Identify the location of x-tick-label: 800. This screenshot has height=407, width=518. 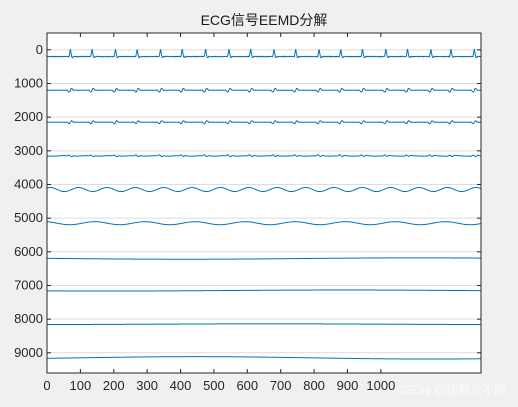
(314, 385).